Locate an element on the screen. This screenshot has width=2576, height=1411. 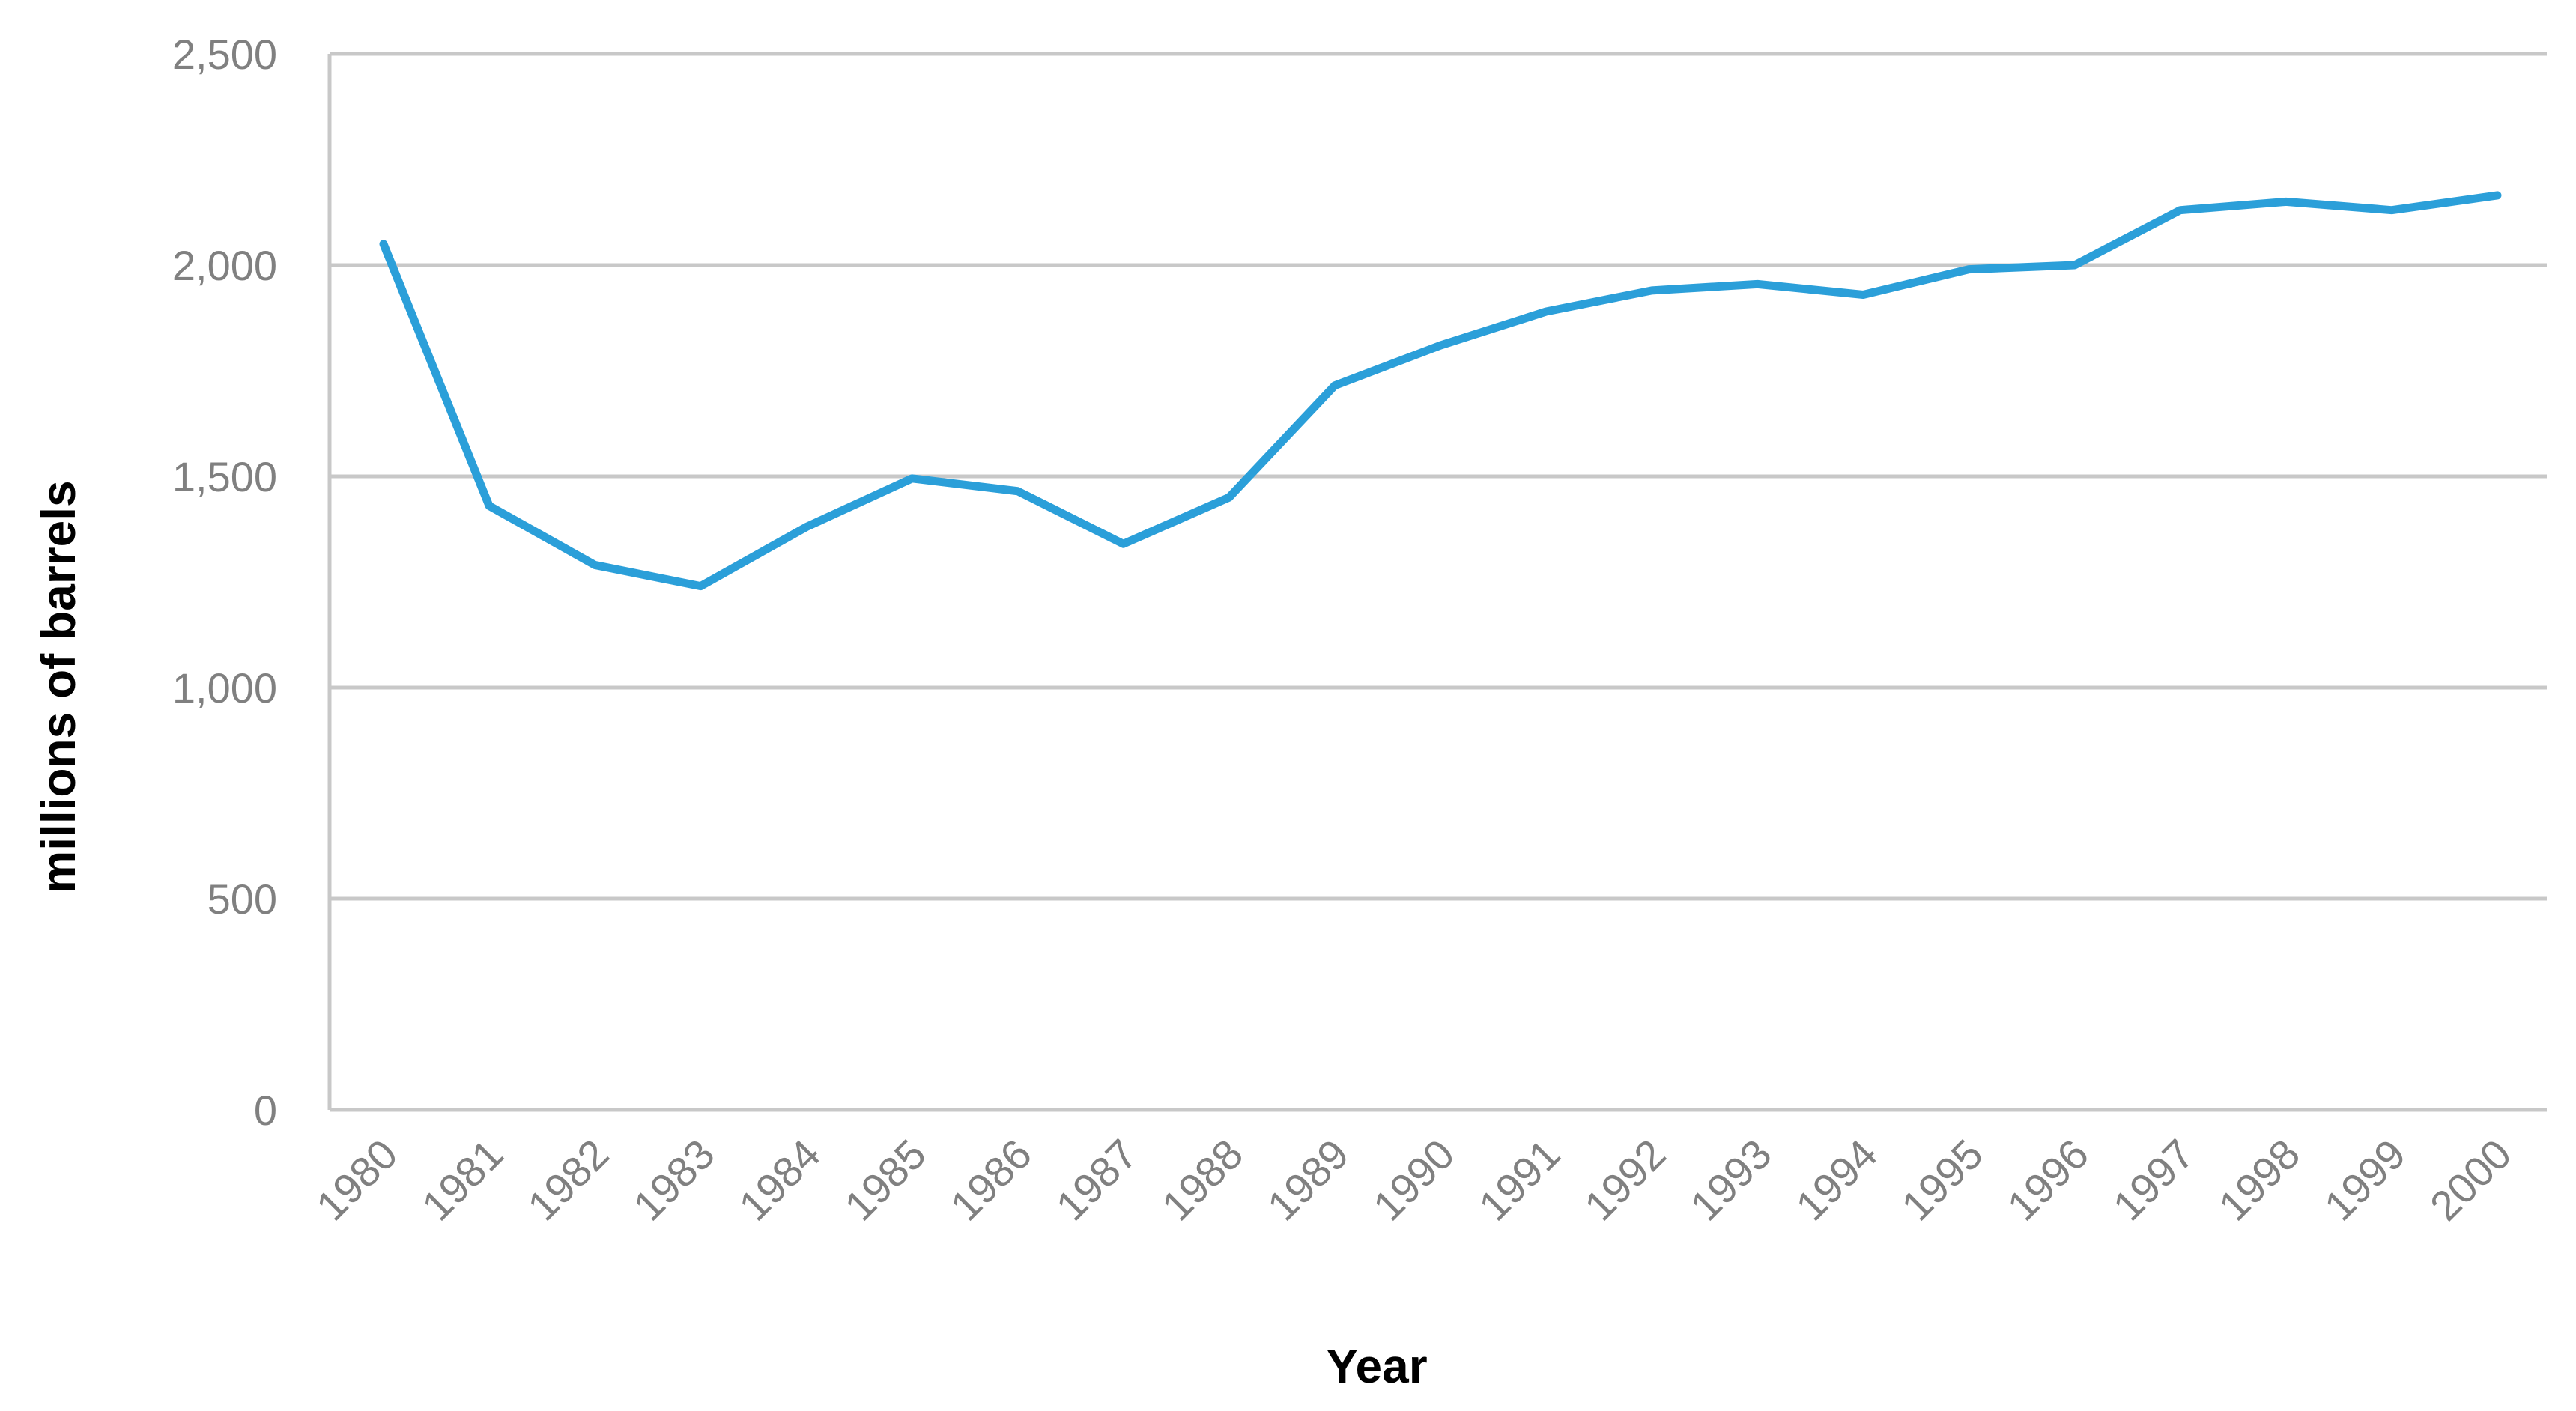
x-tick-label: 1988 is located at coordinates (1202, 1180).